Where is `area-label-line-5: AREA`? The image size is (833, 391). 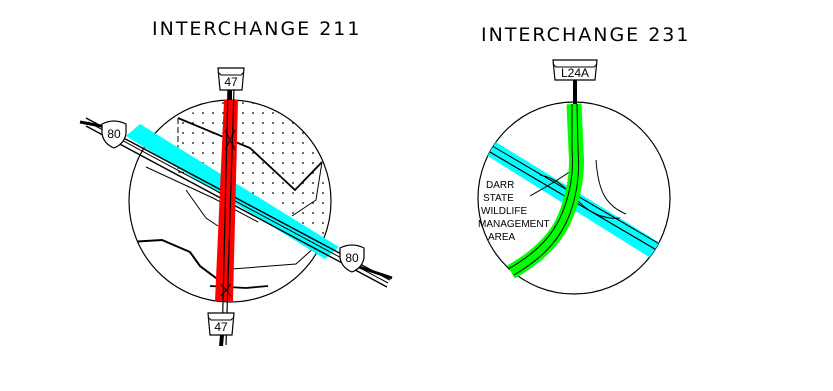 area-label-line-5: AREA is located at coordinates (502, 237).